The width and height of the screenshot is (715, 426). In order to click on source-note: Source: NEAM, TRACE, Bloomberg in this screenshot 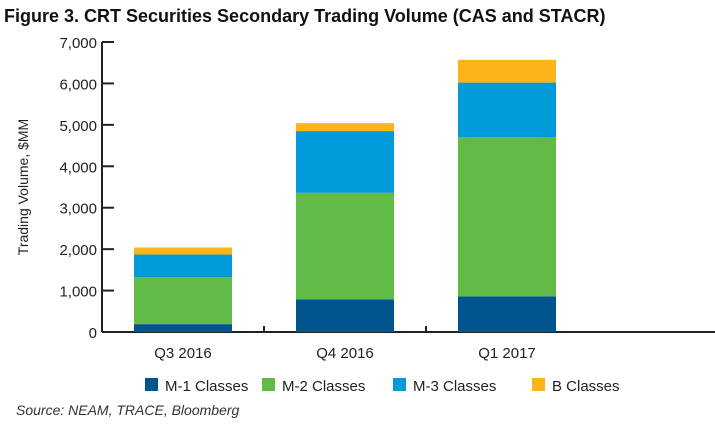, I will do `click(128, 410)`.